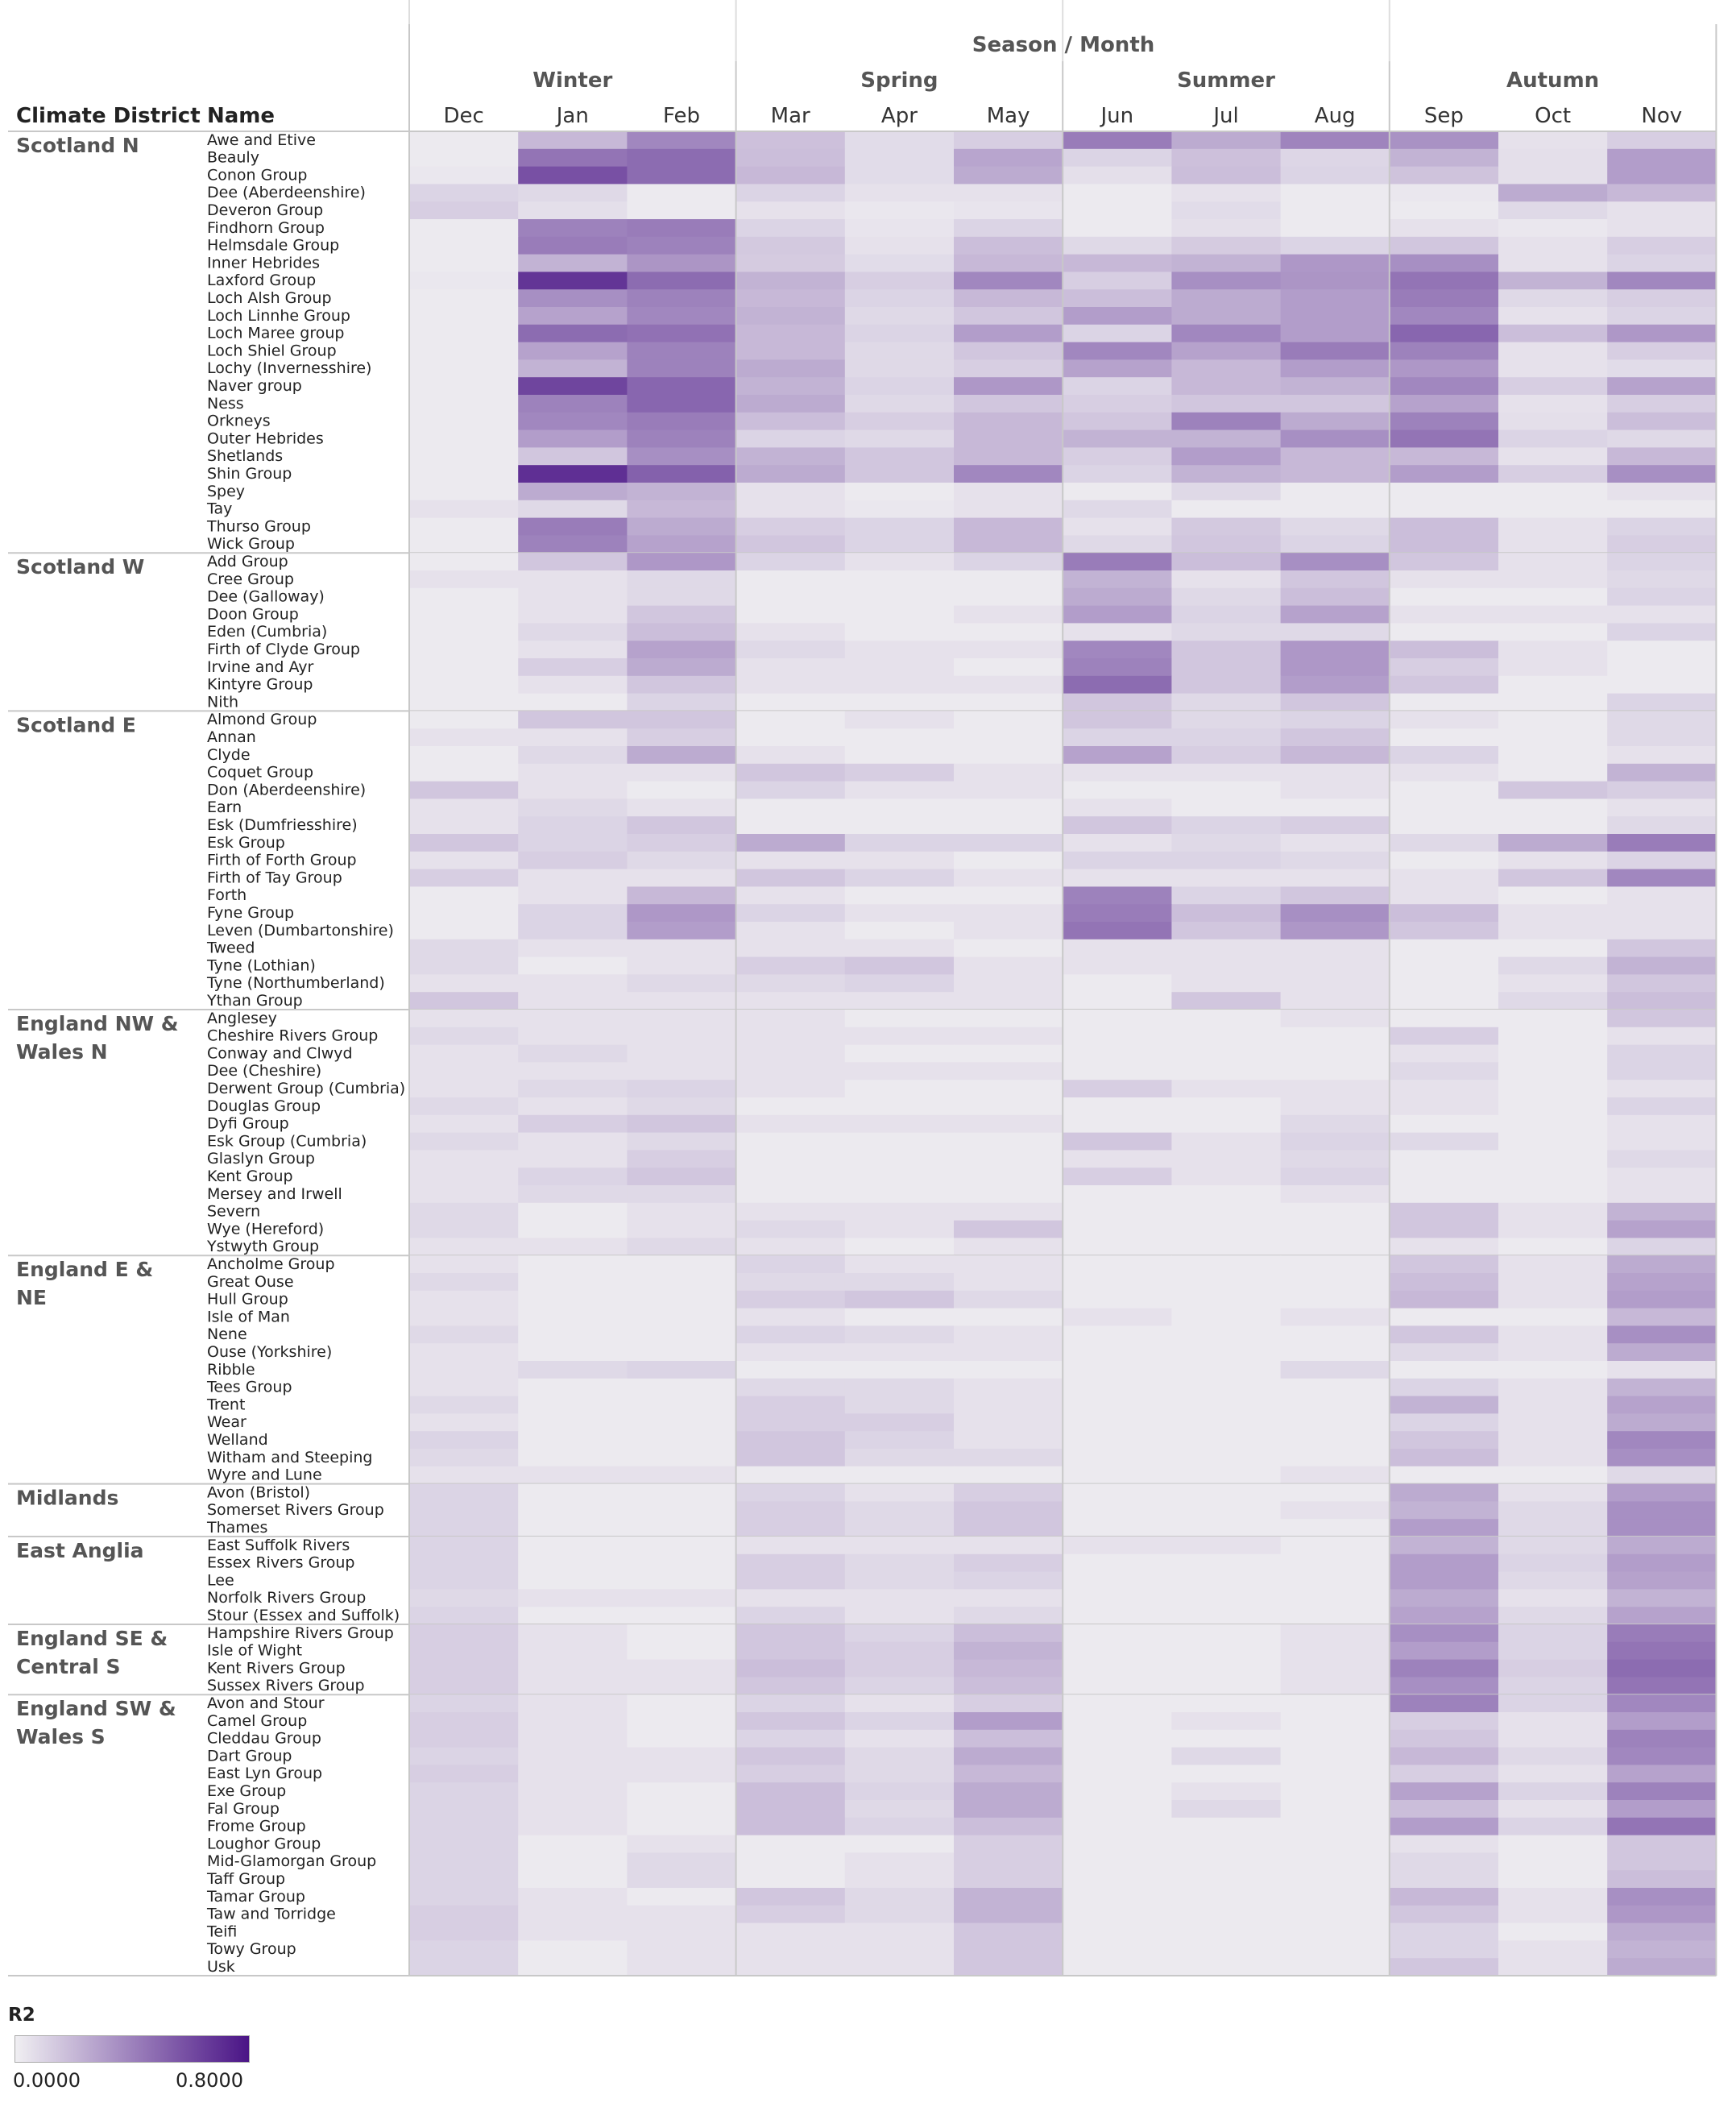 The width and height of the screenshot is (1736, 2107). I want to click on legend-max-label: 0.8000, so click(210, 2080).